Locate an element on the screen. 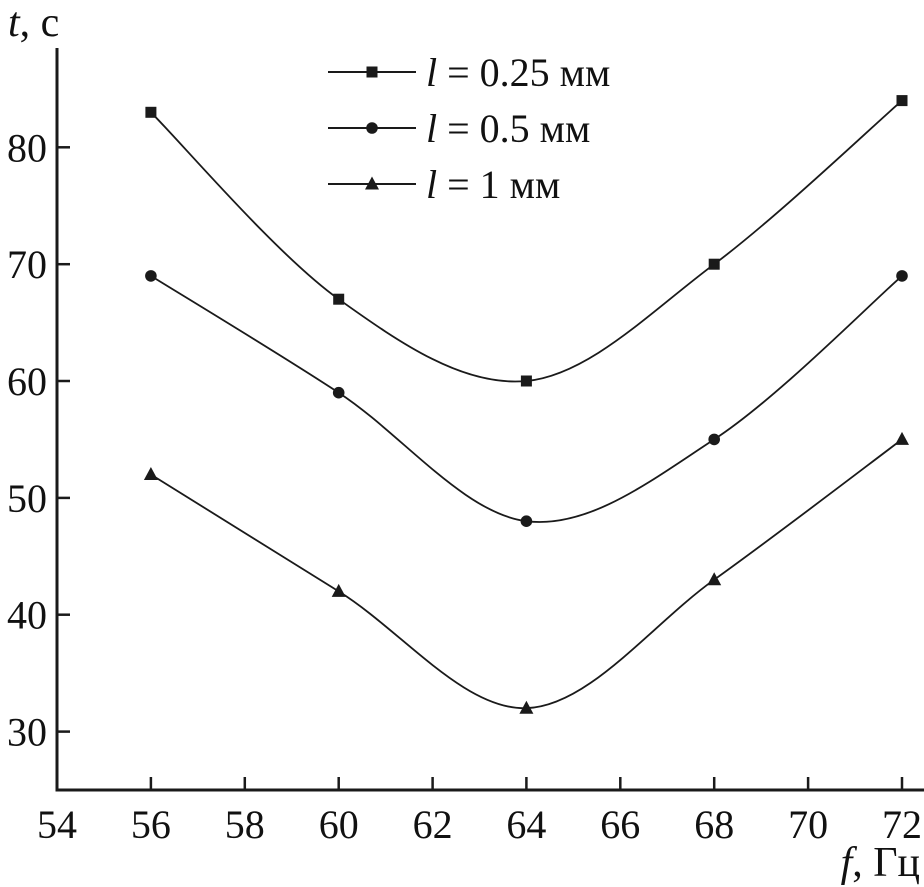 The width and height of the screenshot is (924, 887). legend-label: l = 0.25 мм is located at coordinates (518, 72).